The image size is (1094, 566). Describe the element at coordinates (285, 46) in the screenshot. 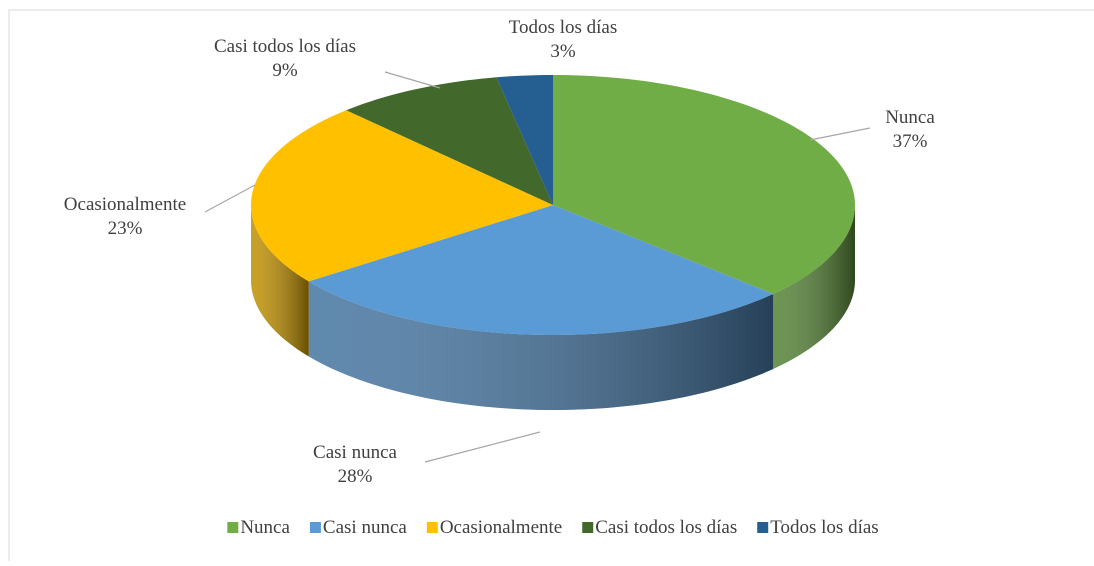

I see `data-label-name: Casi todos los días` at that location.